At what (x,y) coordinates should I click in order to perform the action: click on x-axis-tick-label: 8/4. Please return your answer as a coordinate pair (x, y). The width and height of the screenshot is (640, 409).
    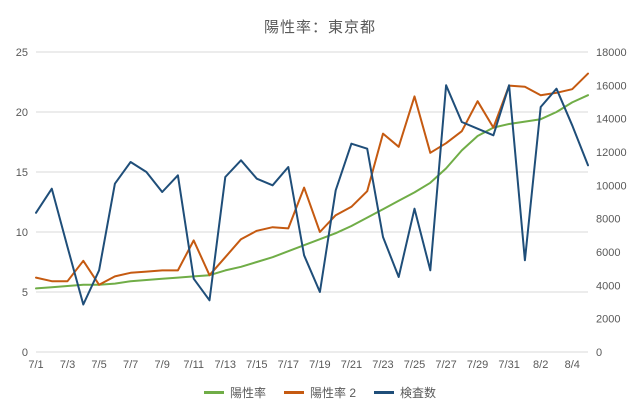
    Looking at the image, I should click on (572, 365).